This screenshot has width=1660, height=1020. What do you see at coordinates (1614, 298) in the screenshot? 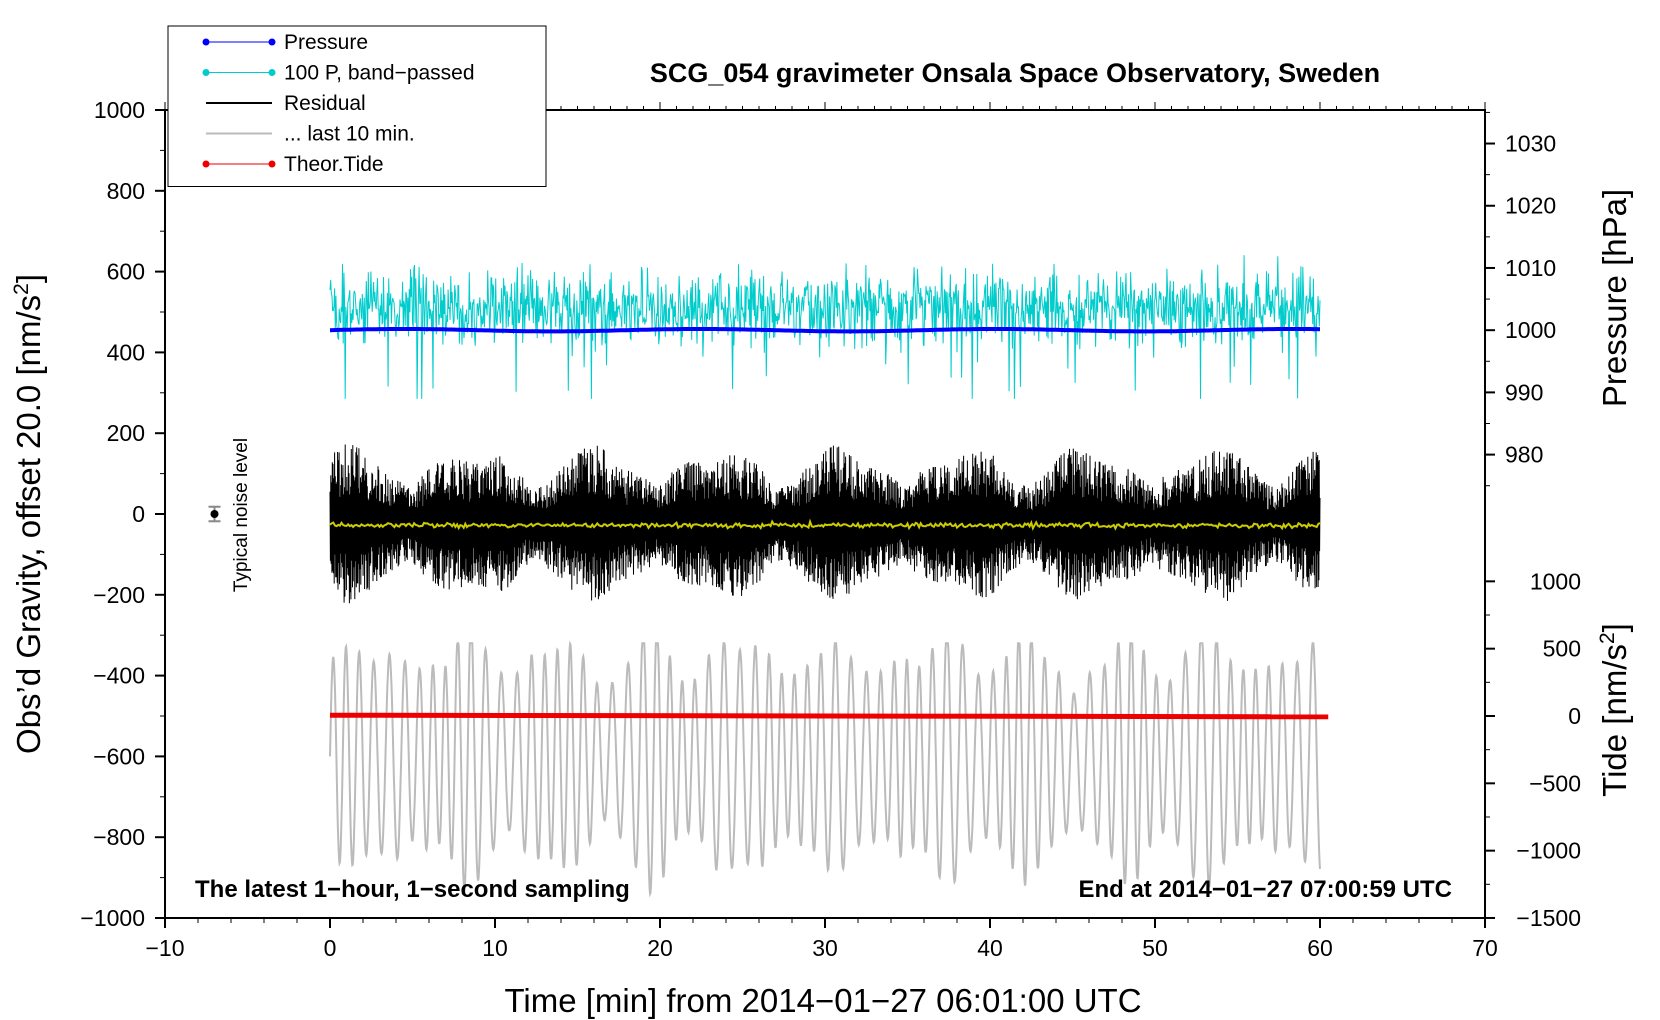
I see `y-axis-title-pressure: Pressure [hPa]` at bounding box center [1614, 298].